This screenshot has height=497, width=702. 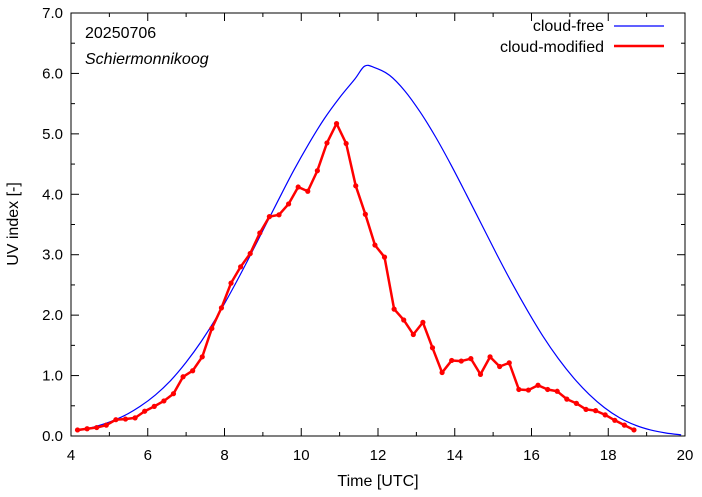 I want to click on y-tick-label: 3.0, so click(x=52, y=255).